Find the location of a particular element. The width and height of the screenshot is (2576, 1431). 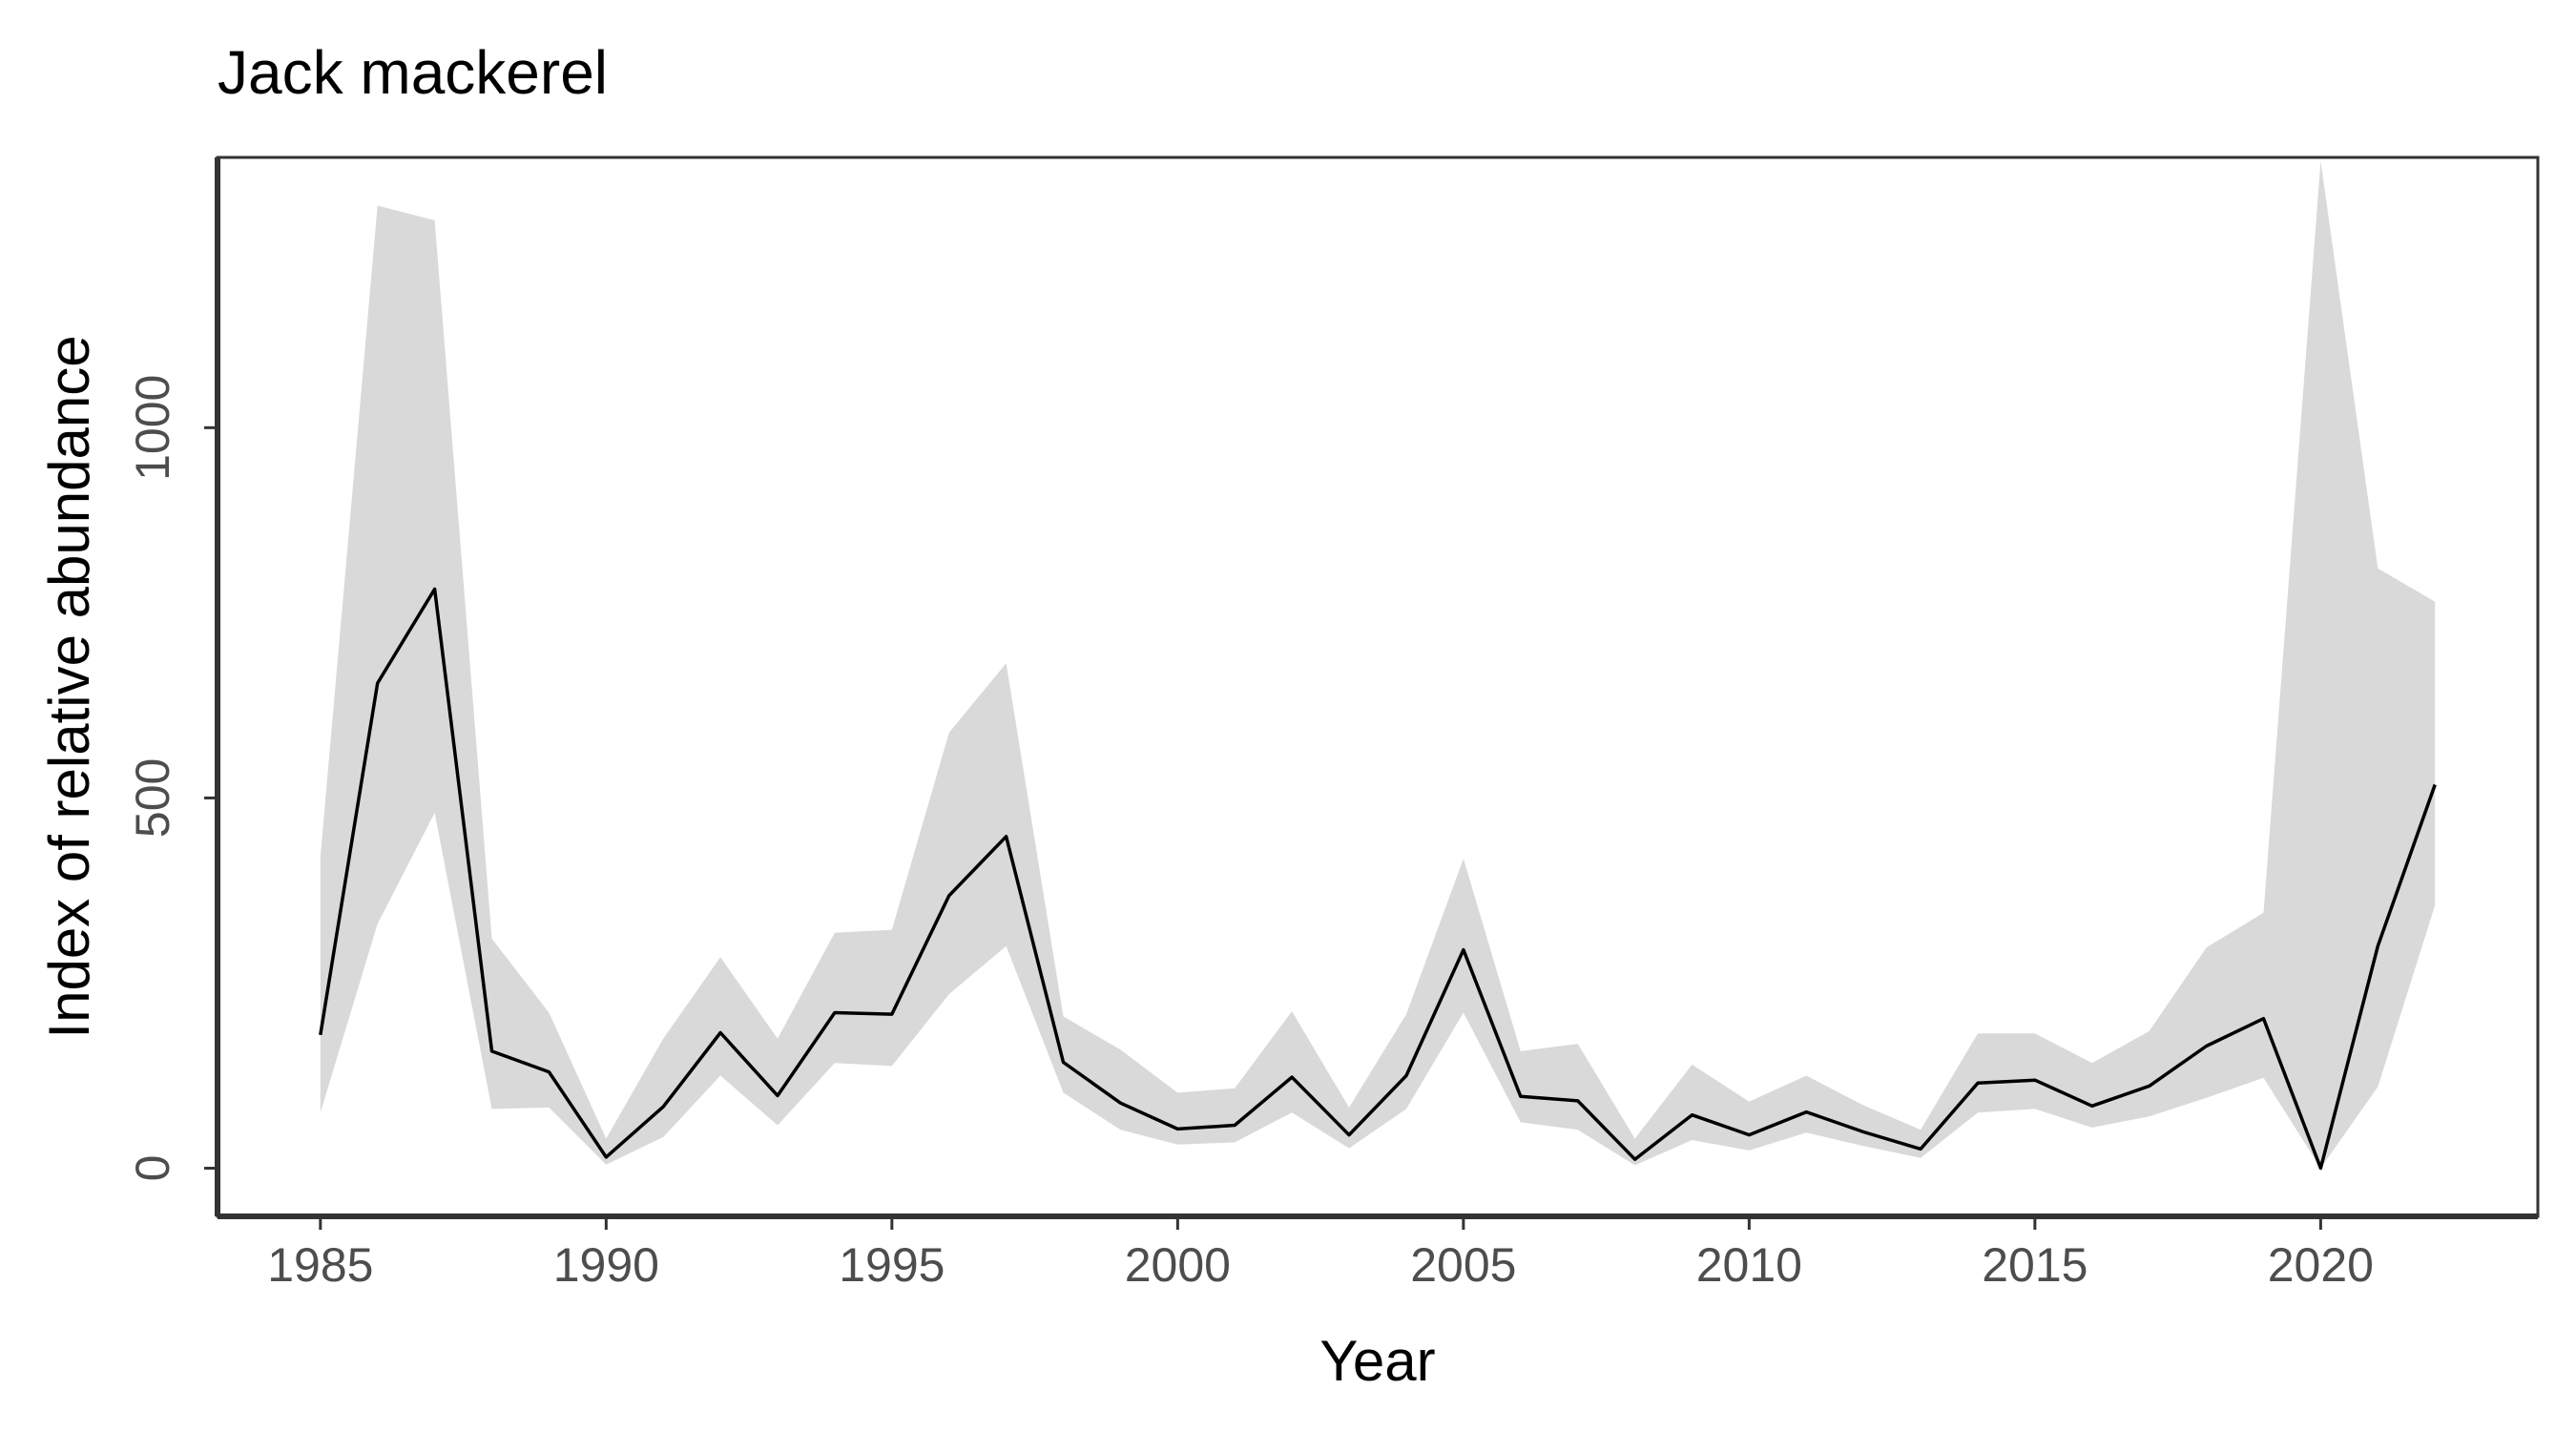

x-tick-label-2005: 2005 is located at coordinates (1463, 1265).